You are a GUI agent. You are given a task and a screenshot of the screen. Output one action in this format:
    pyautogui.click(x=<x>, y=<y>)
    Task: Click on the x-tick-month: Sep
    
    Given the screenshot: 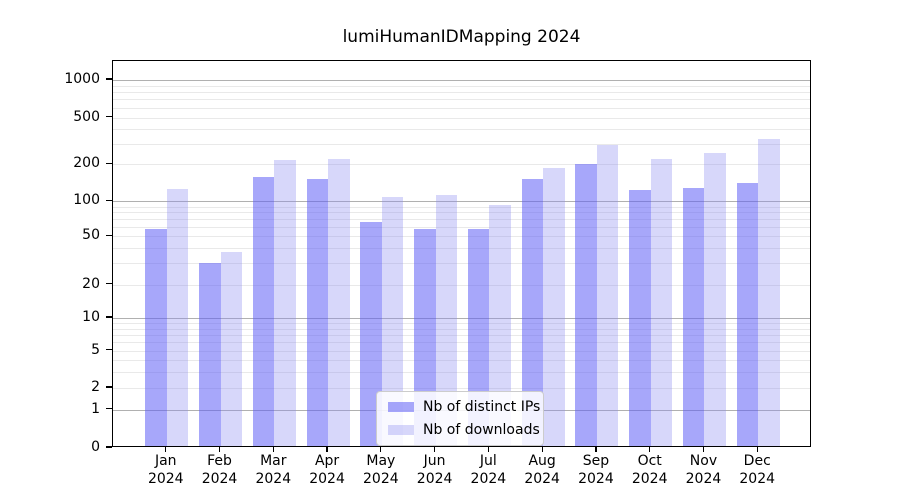 What is the action you would take?
    pyautogui.click(x=596, y=461)
    